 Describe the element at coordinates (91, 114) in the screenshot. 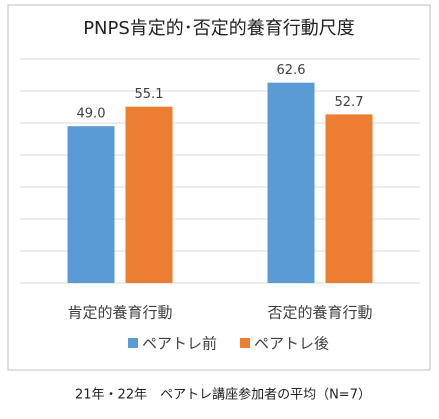

I see `value-label: 49.0` at that location.